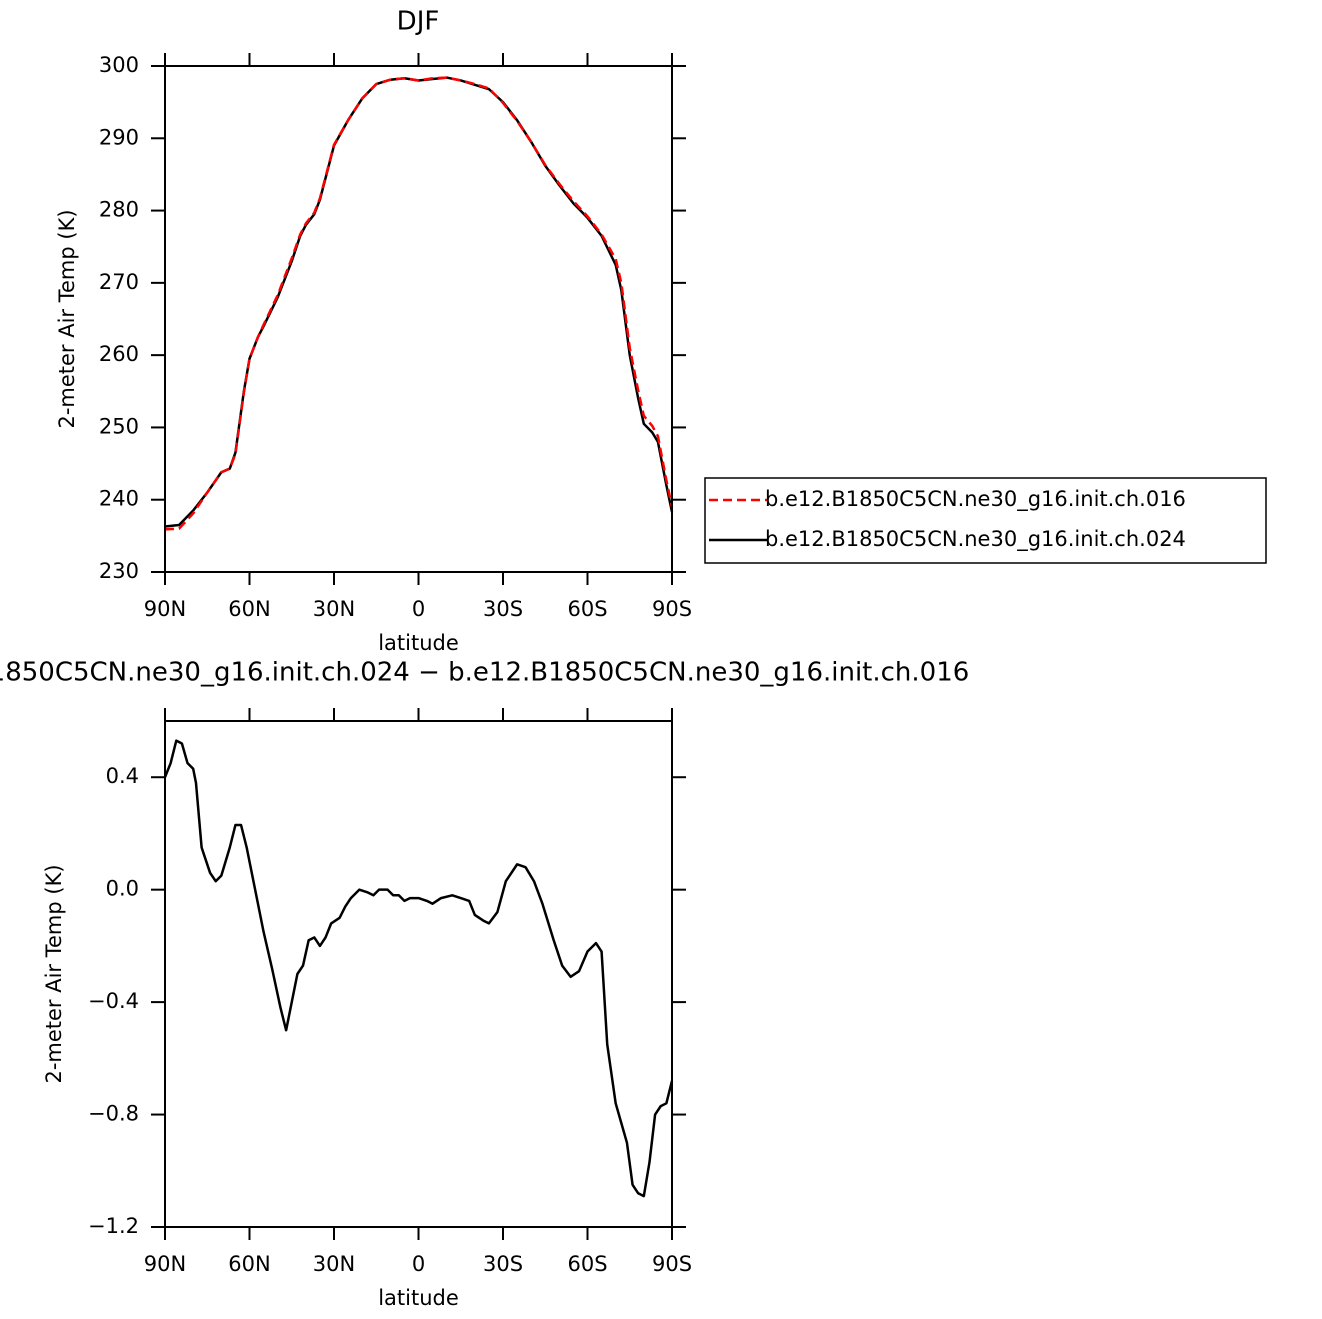  Describe the element at coordinates (975, 539) in the screenshot. I see `legend-label: b.e12.B1850C5CN.ne30_g16.init.ch.024` at that location.